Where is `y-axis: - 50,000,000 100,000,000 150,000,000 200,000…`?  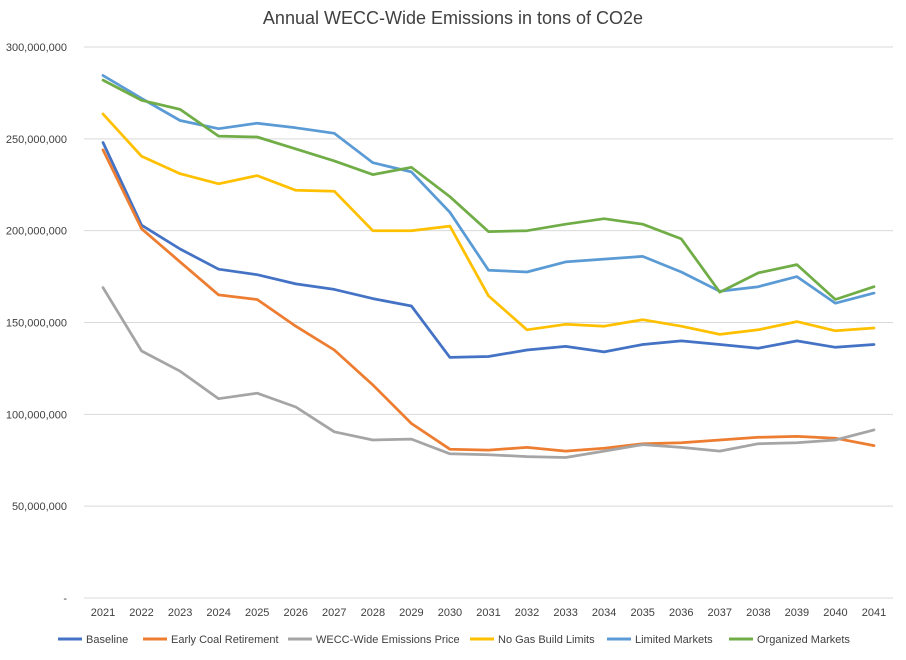 y-axis: - 50,000,000 100,000,000 150,000,000 200,000… is located at coordinates (37, 323).